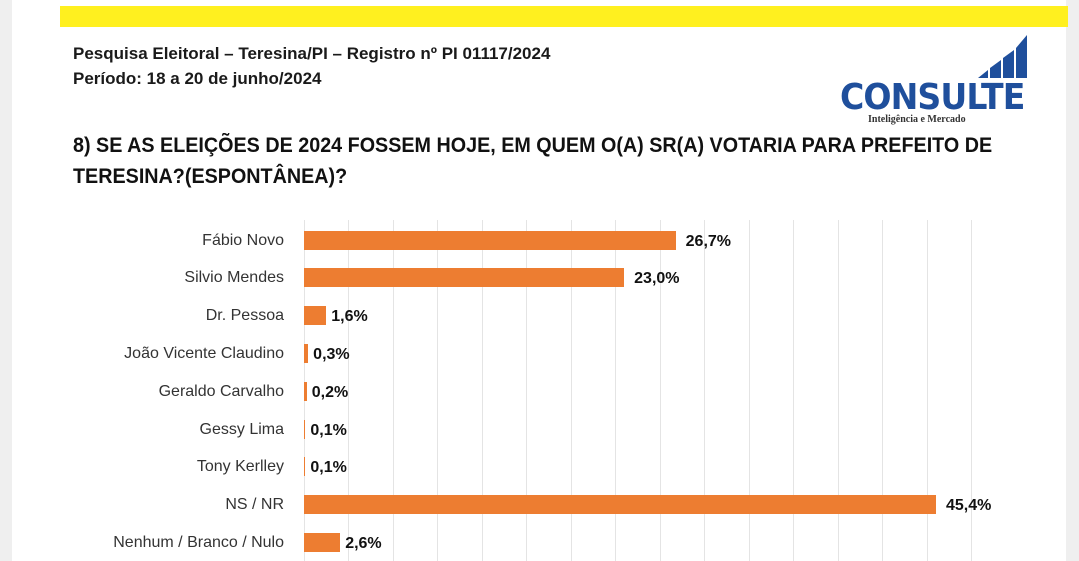  I want to click on value-label: 1,6%, so click(349, 316).